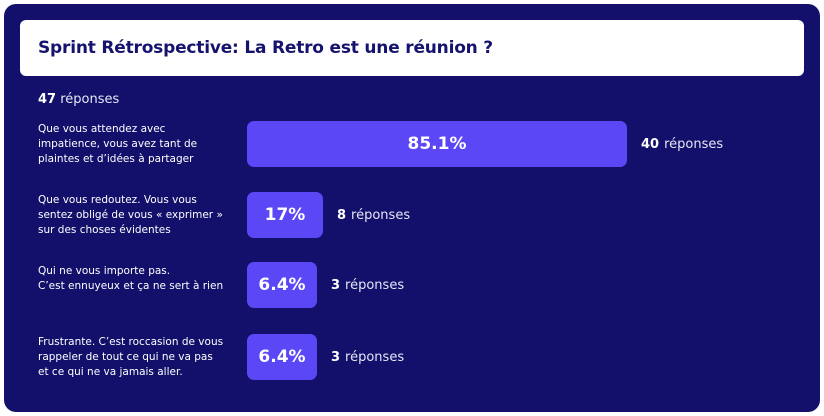  Describe the element at coordinates (342, 215) in the screenshot. I see `response-count-number: 8` at that location.